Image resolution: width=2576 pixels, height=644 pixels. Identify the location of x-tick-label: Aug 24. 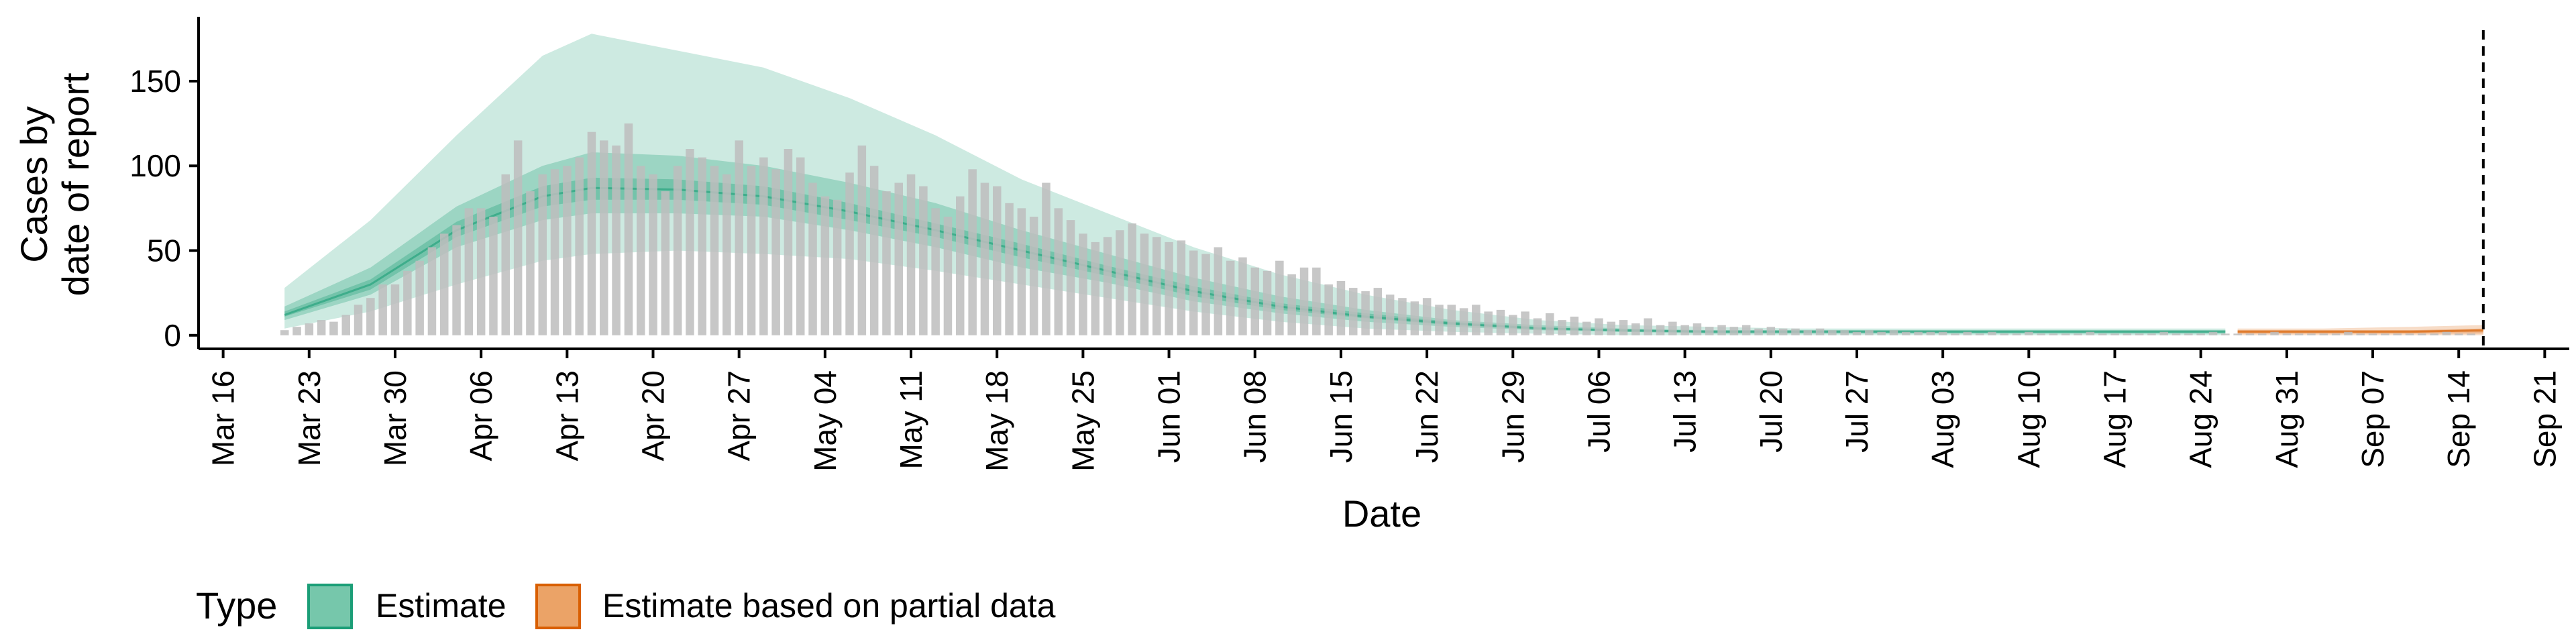
(2201, 419).